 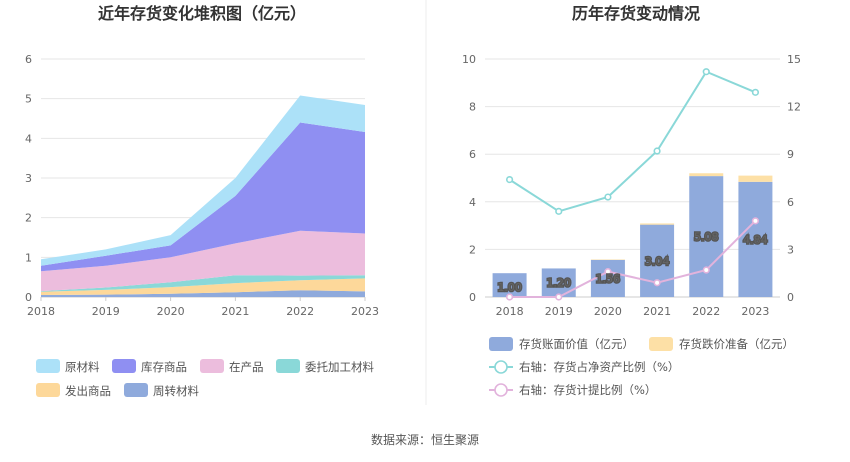 I want to click on right-x-tick-labels: 2018 2019 2020 2021 2022 2023, so click(x=633, y=311).